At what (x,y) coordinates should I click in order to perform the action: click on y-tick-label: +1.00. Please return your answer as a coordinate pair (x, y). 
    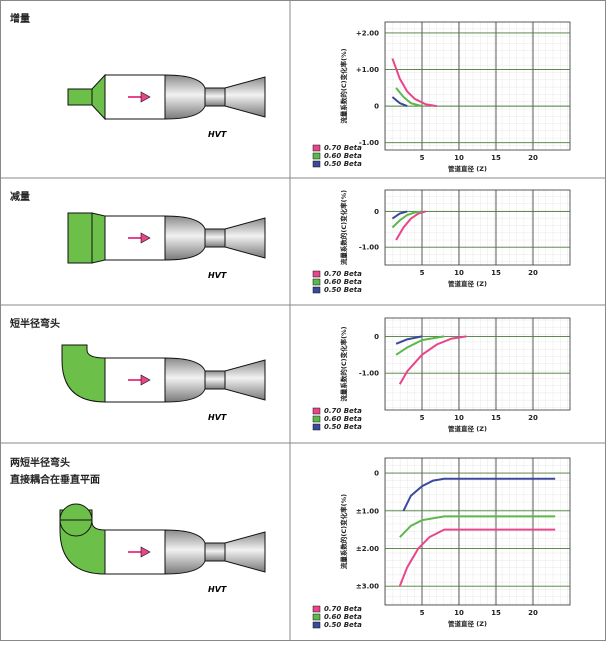
    Looking at the image, I should click on (367, 70).